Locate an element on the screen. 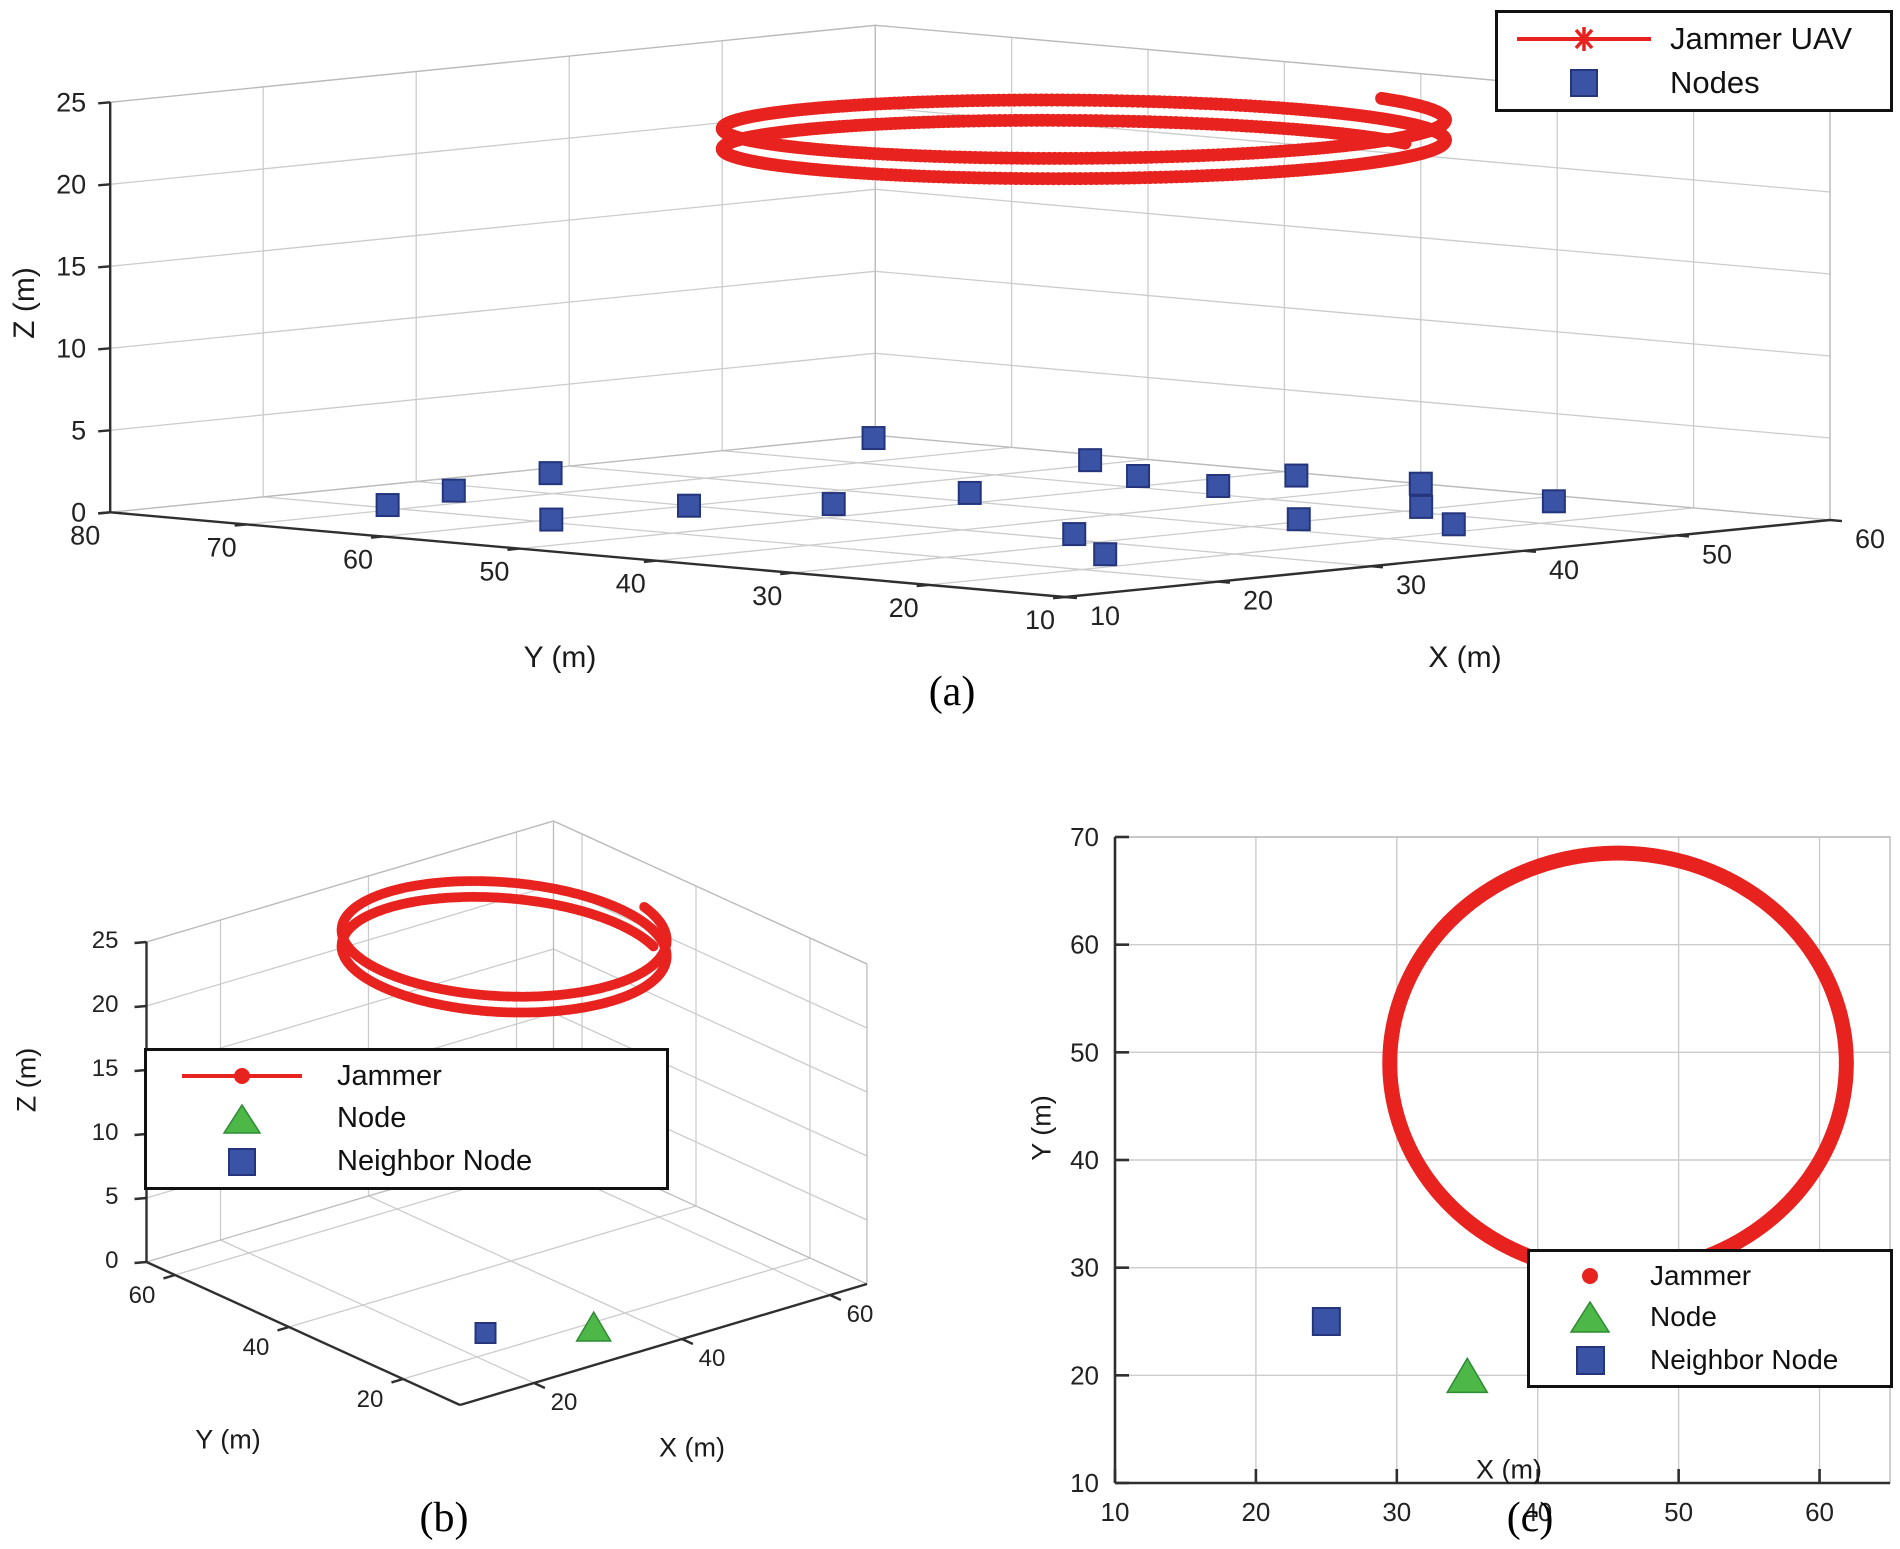 This screenshot has height=1549, width=1900. legend-item-jammer-uav: Jammer UAV is located at coordinates (1694, 39).